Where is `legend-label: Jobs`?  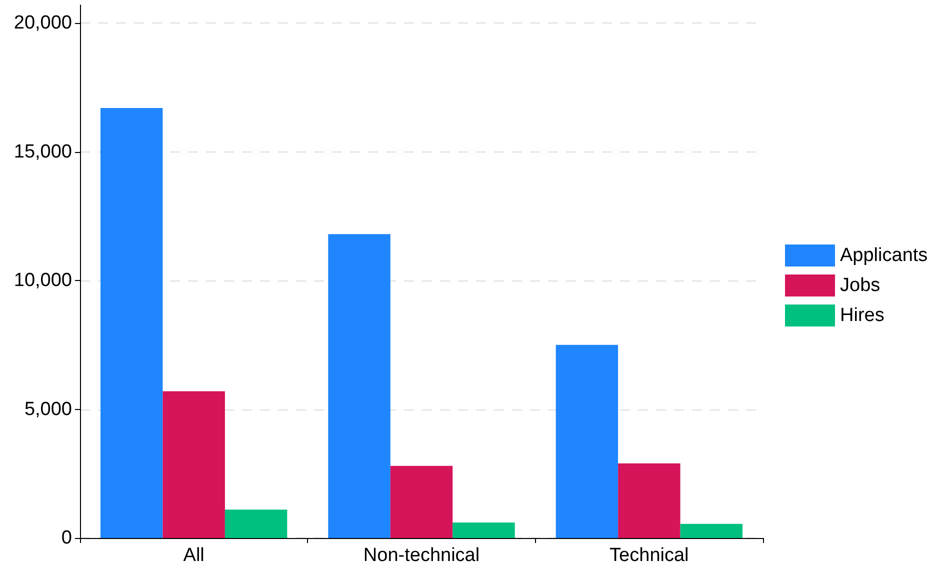
legend-label: Jobs is located at coordinates (860, 285).